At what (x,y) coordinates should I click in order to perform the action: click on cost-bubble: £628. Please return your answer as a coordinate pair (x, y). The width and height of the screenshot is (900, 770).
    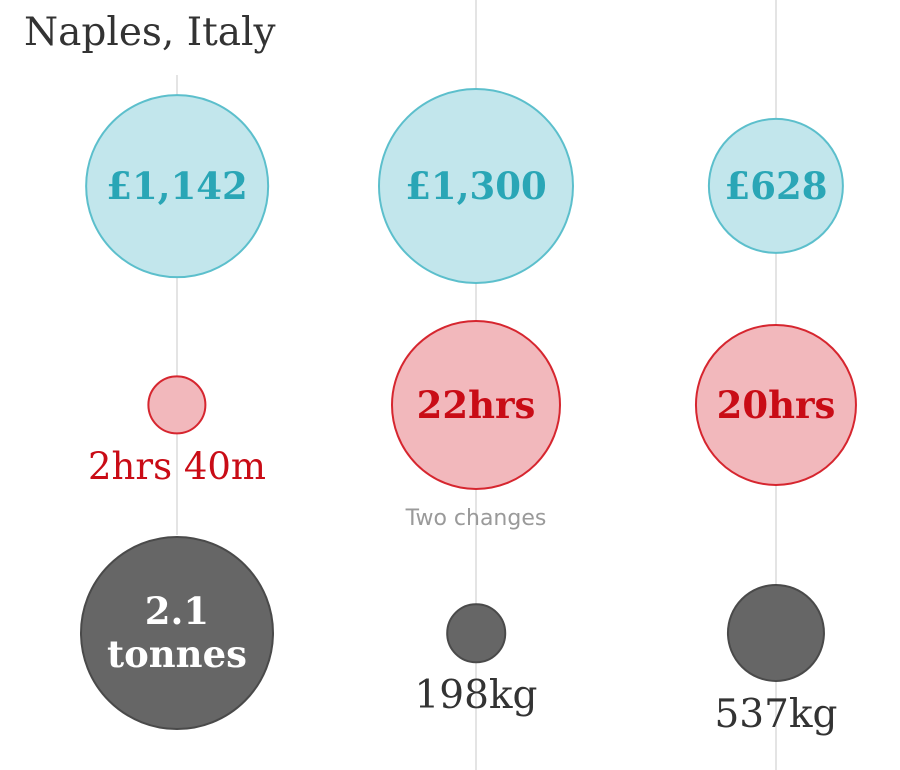
    Looking at the image, I should click on (776, 186).